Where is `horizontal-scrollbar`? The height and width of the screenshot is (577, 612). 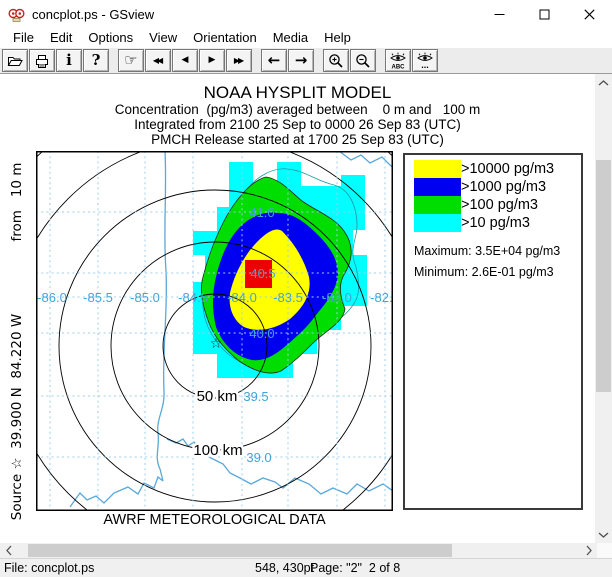
horizontal-scrollbar is located at coordinates (298, 550).